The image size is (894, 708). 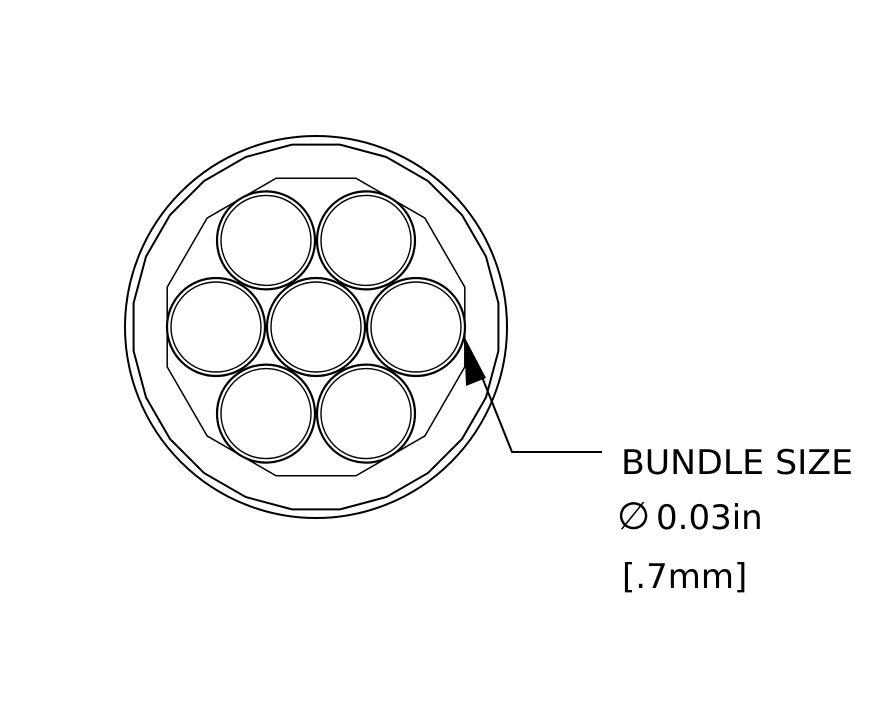 I want to click on leader-line, so click(x=538, y=407).